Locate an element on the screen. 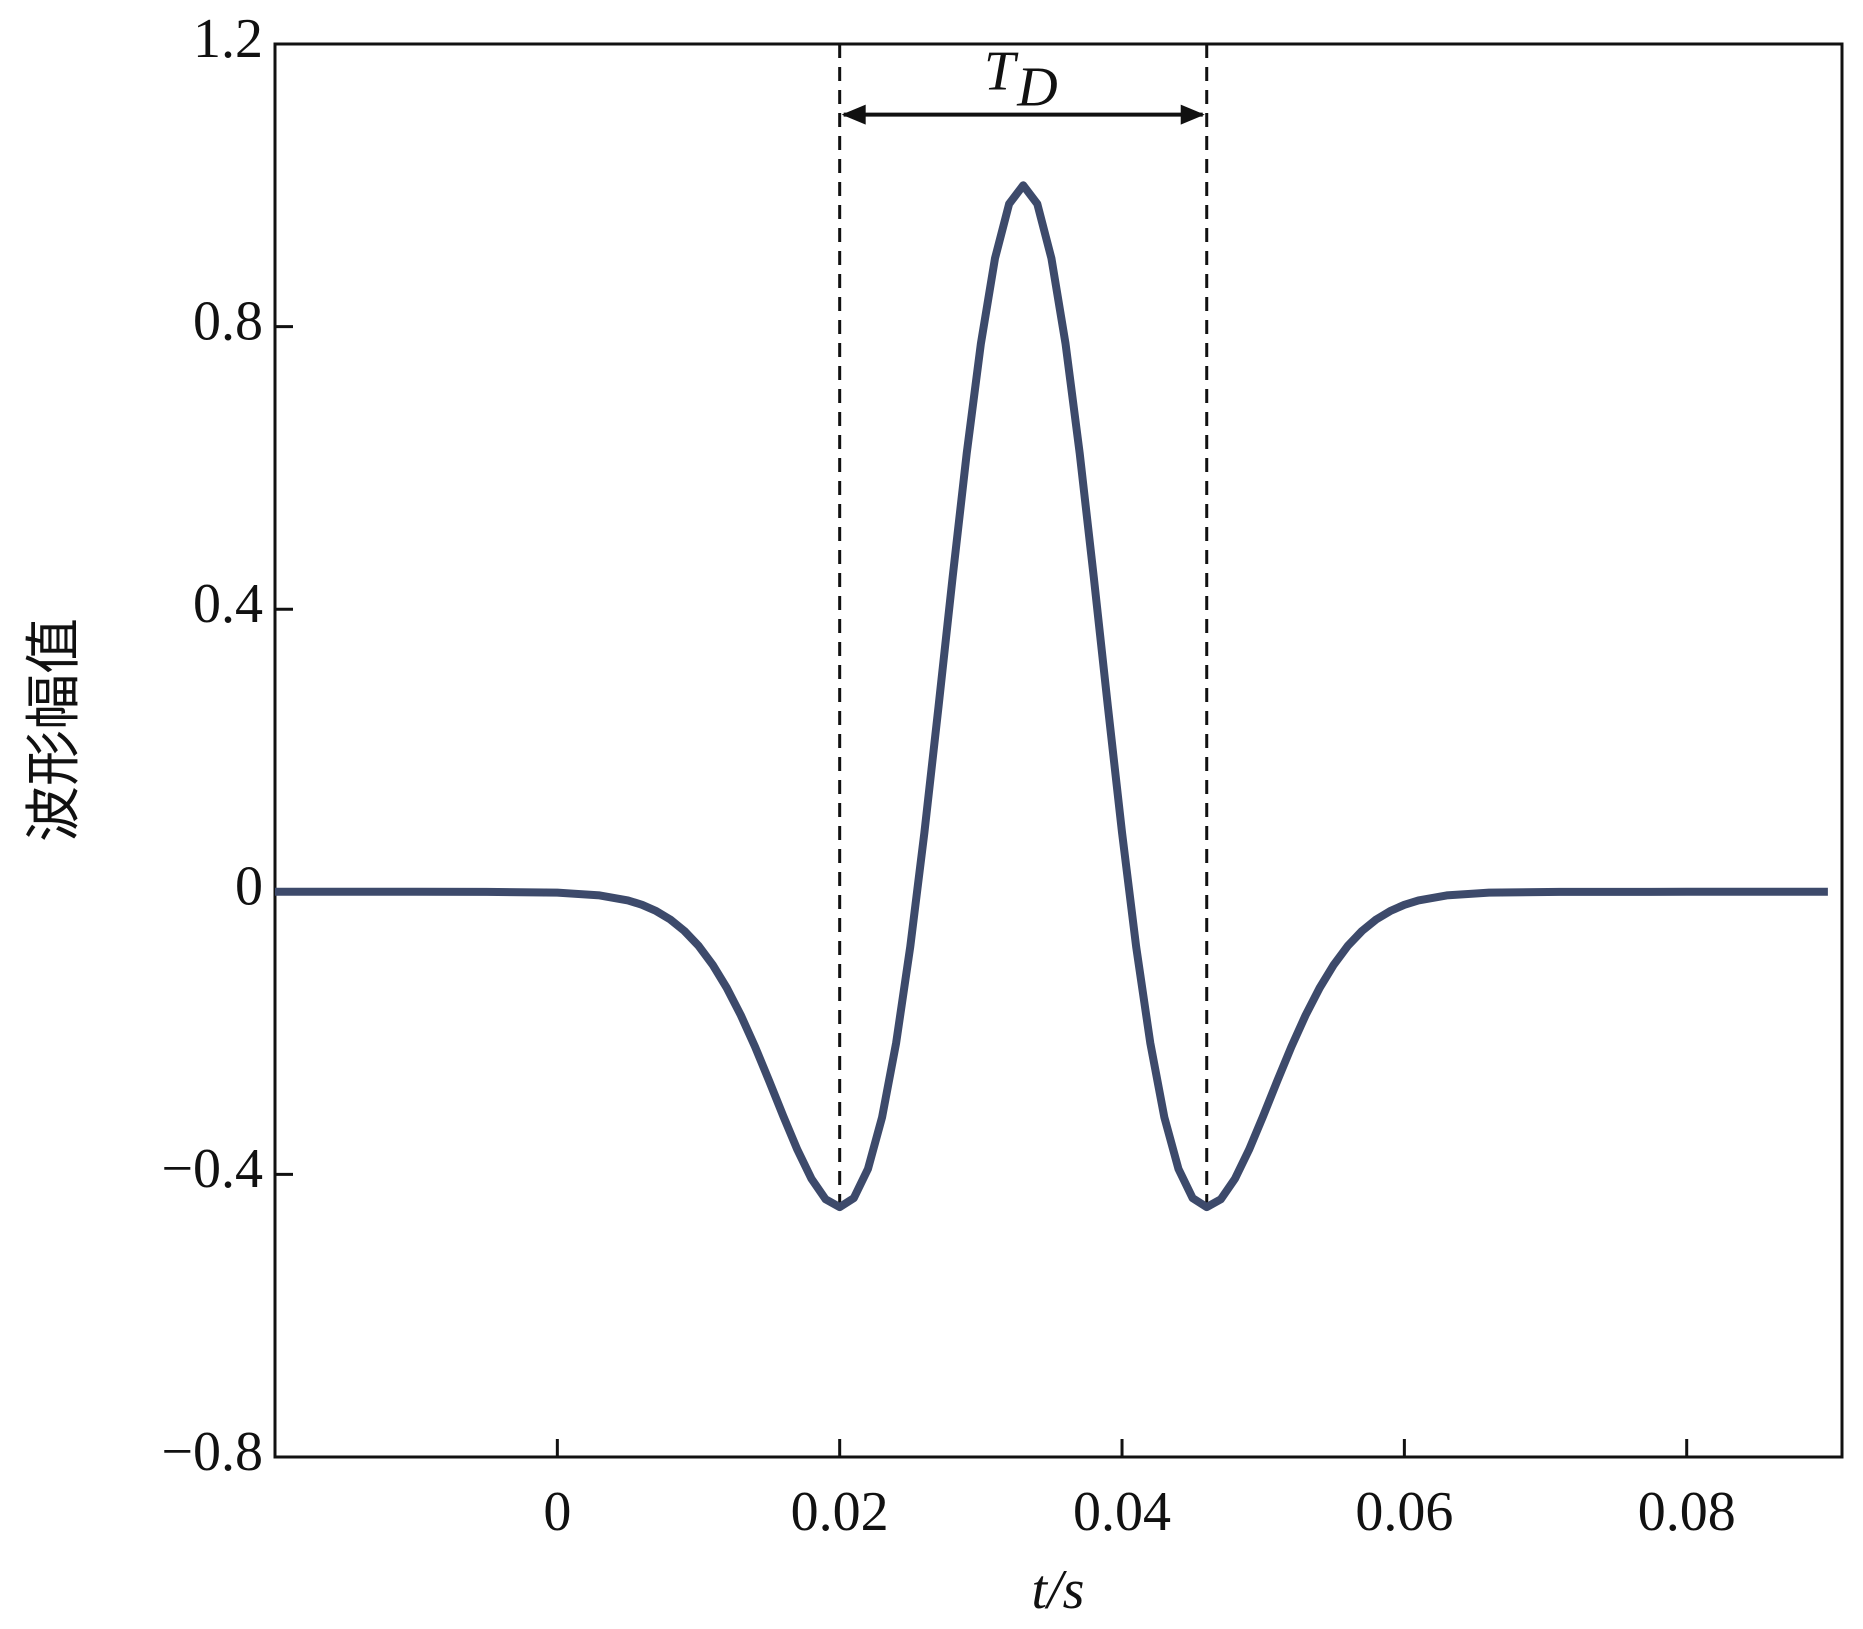  x-tick-label: 0.06 is located at coordinates (1404, 1512).